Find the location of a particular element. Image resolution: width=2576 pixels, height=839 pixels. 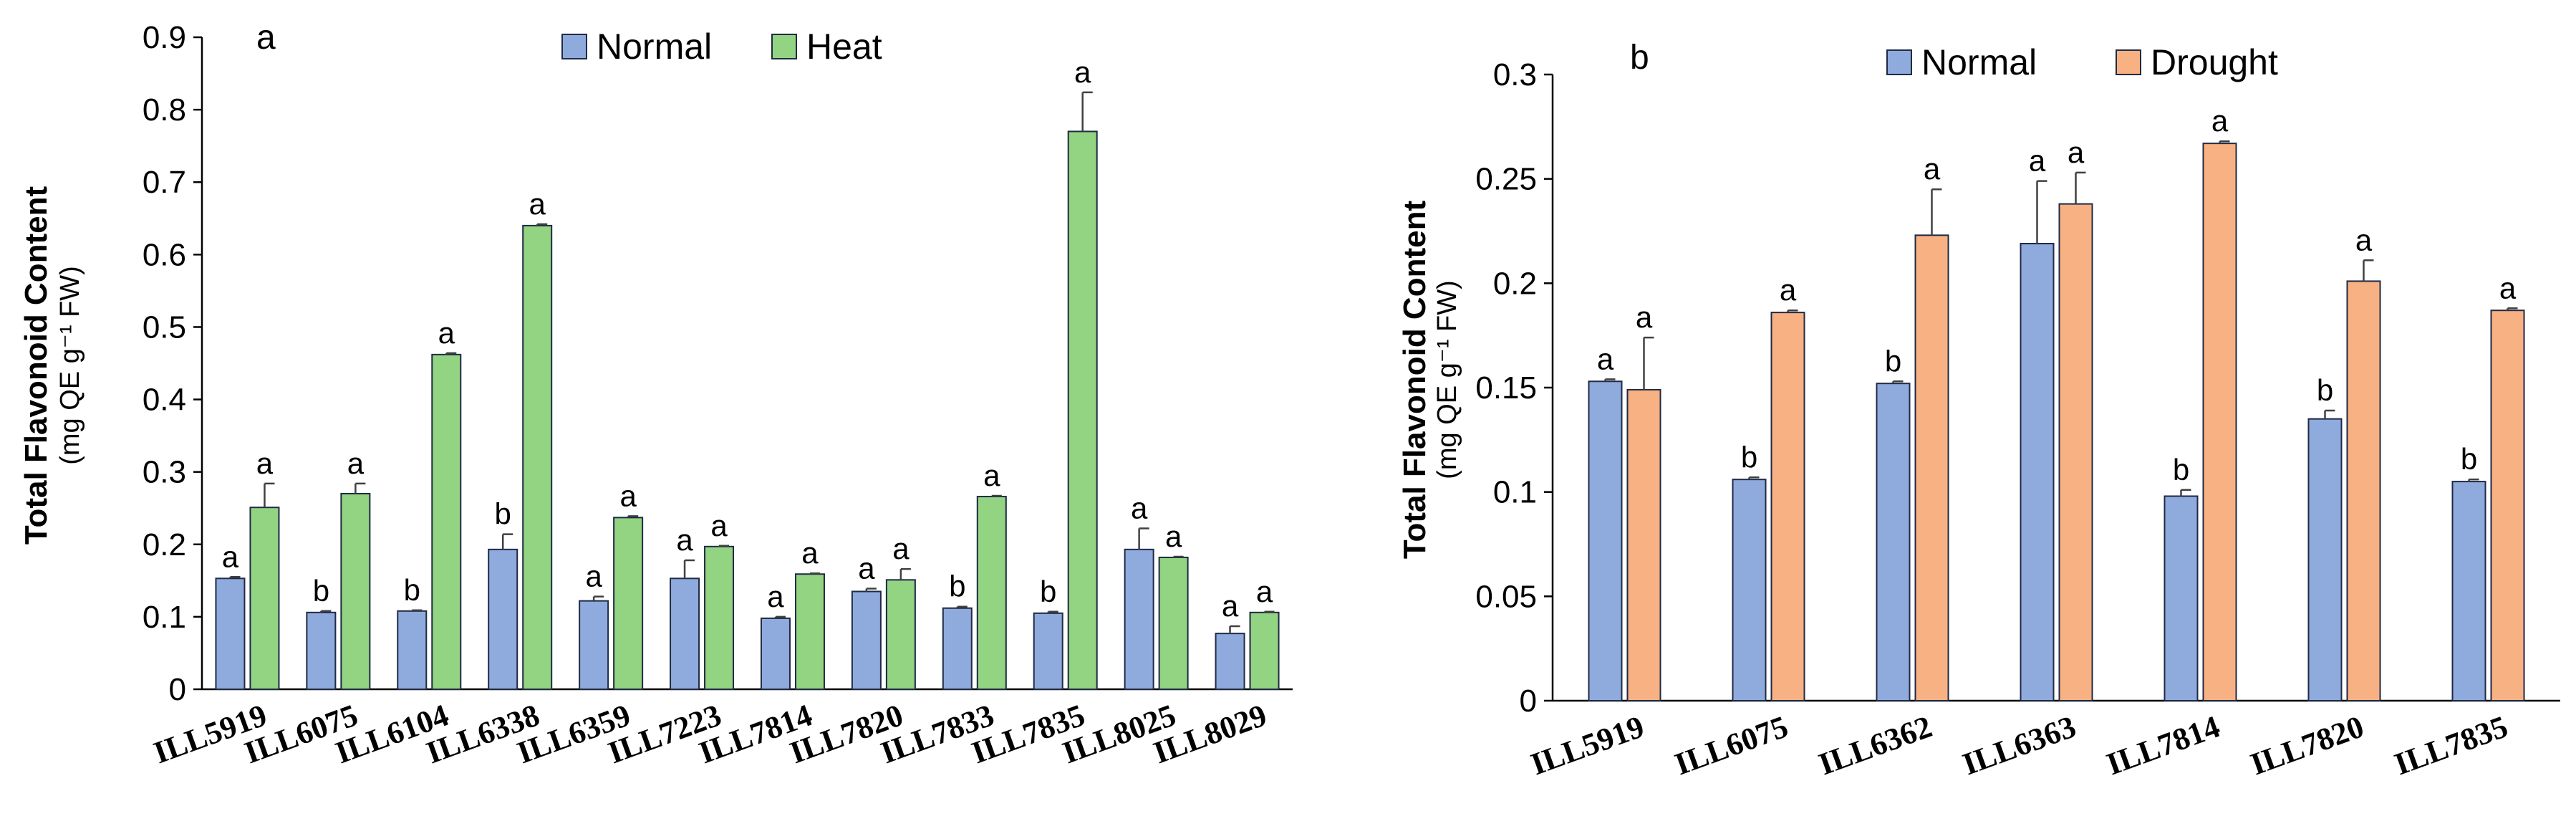

x-tick-label: ILL6075 is located at coordinates (1731, 745).